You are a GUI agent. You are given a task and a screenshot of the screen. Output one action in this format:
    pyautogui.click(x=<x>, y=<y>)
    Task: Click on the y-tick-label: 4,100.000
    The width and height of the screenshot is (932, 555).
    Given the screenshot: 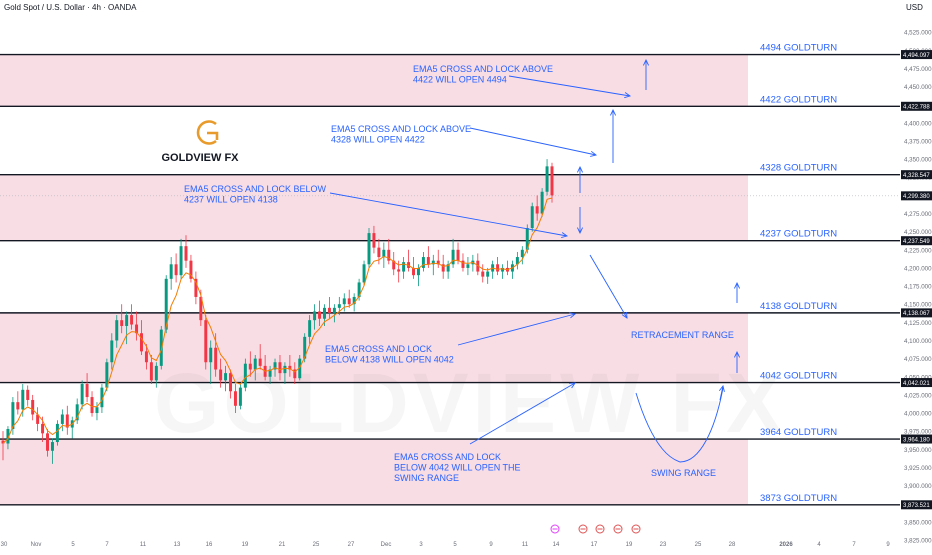 What is the action you would take?
    pyautogui.click(x=918, y=341)
    